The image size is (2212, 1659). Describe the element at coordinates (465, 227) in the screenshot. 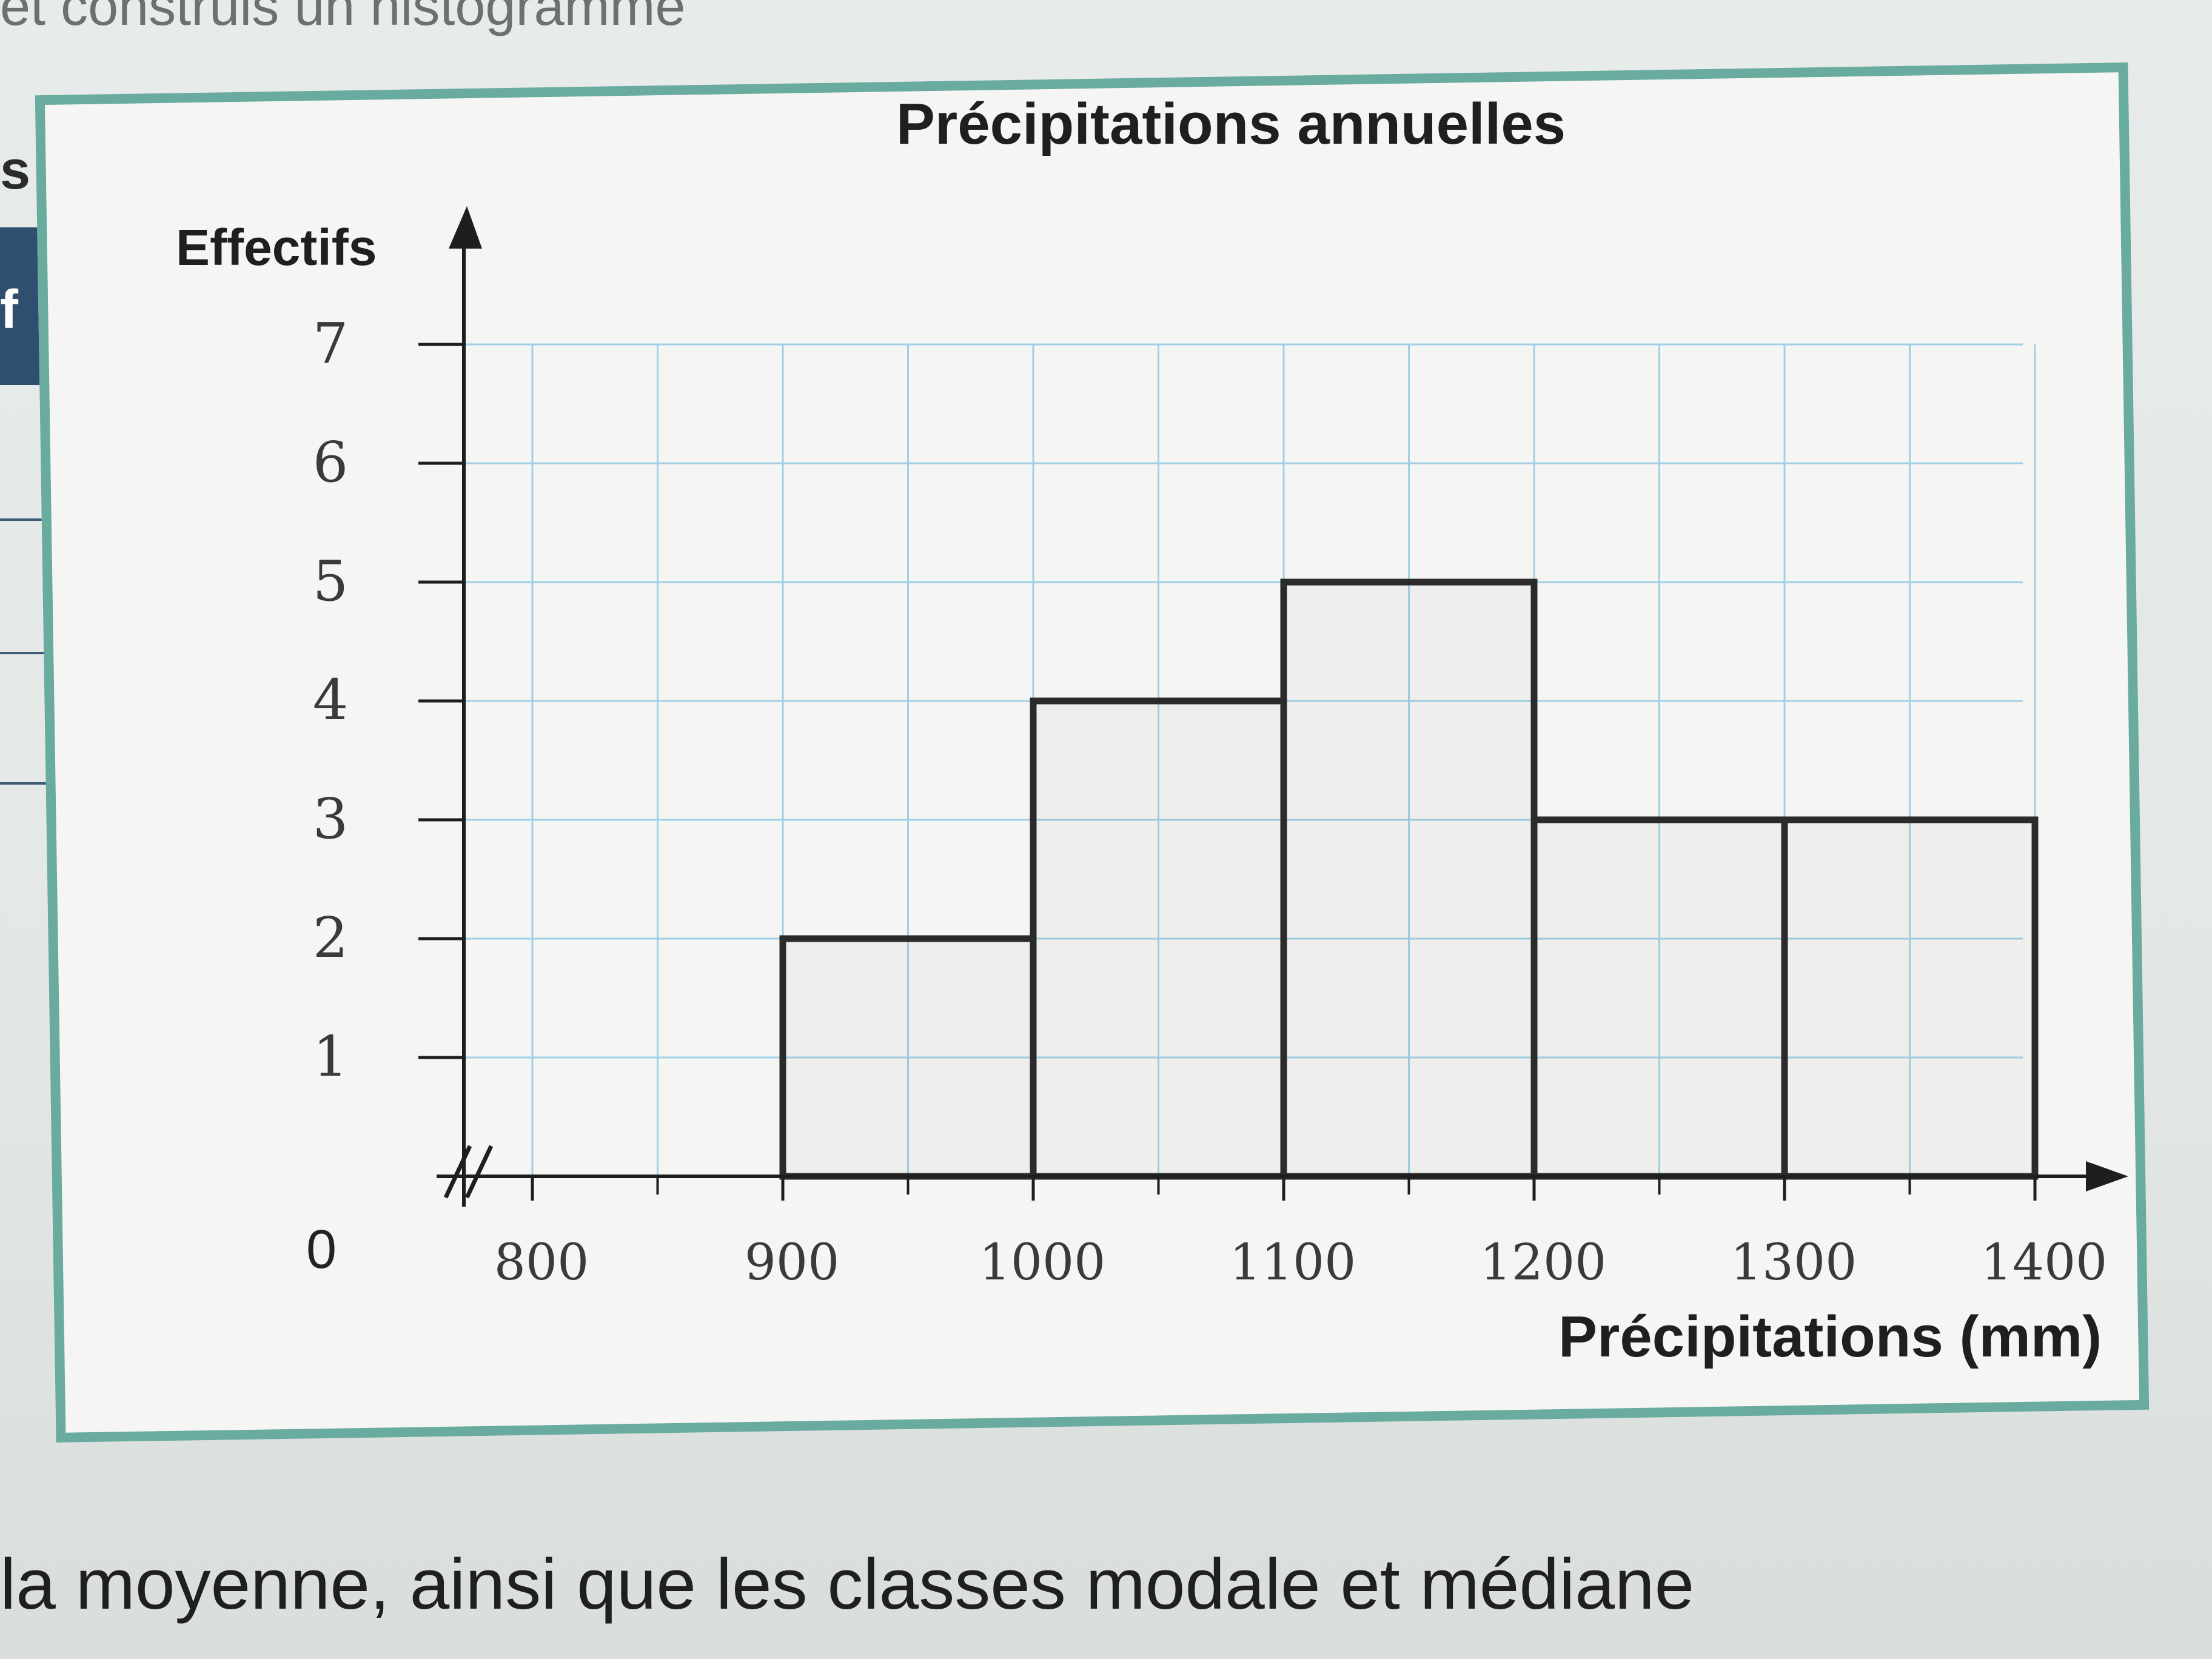

I see `y-axis-arrow` at that location.